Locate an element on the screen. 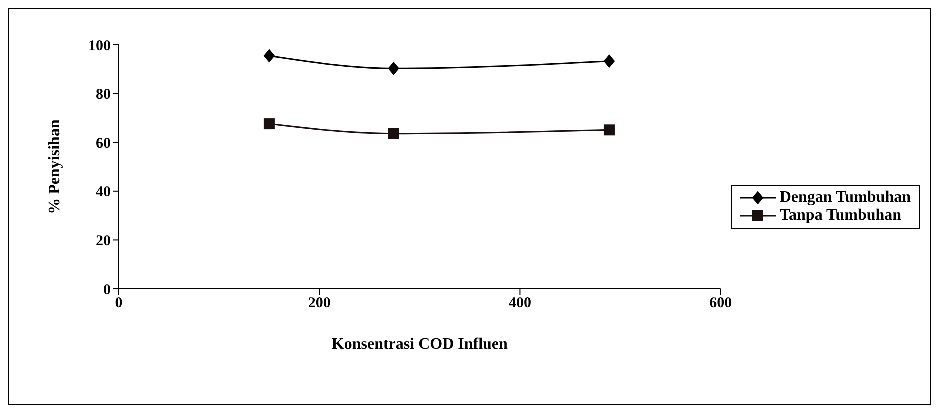  legend-label: Tanpa Tumbuhan is located at coordinates (841, 215).